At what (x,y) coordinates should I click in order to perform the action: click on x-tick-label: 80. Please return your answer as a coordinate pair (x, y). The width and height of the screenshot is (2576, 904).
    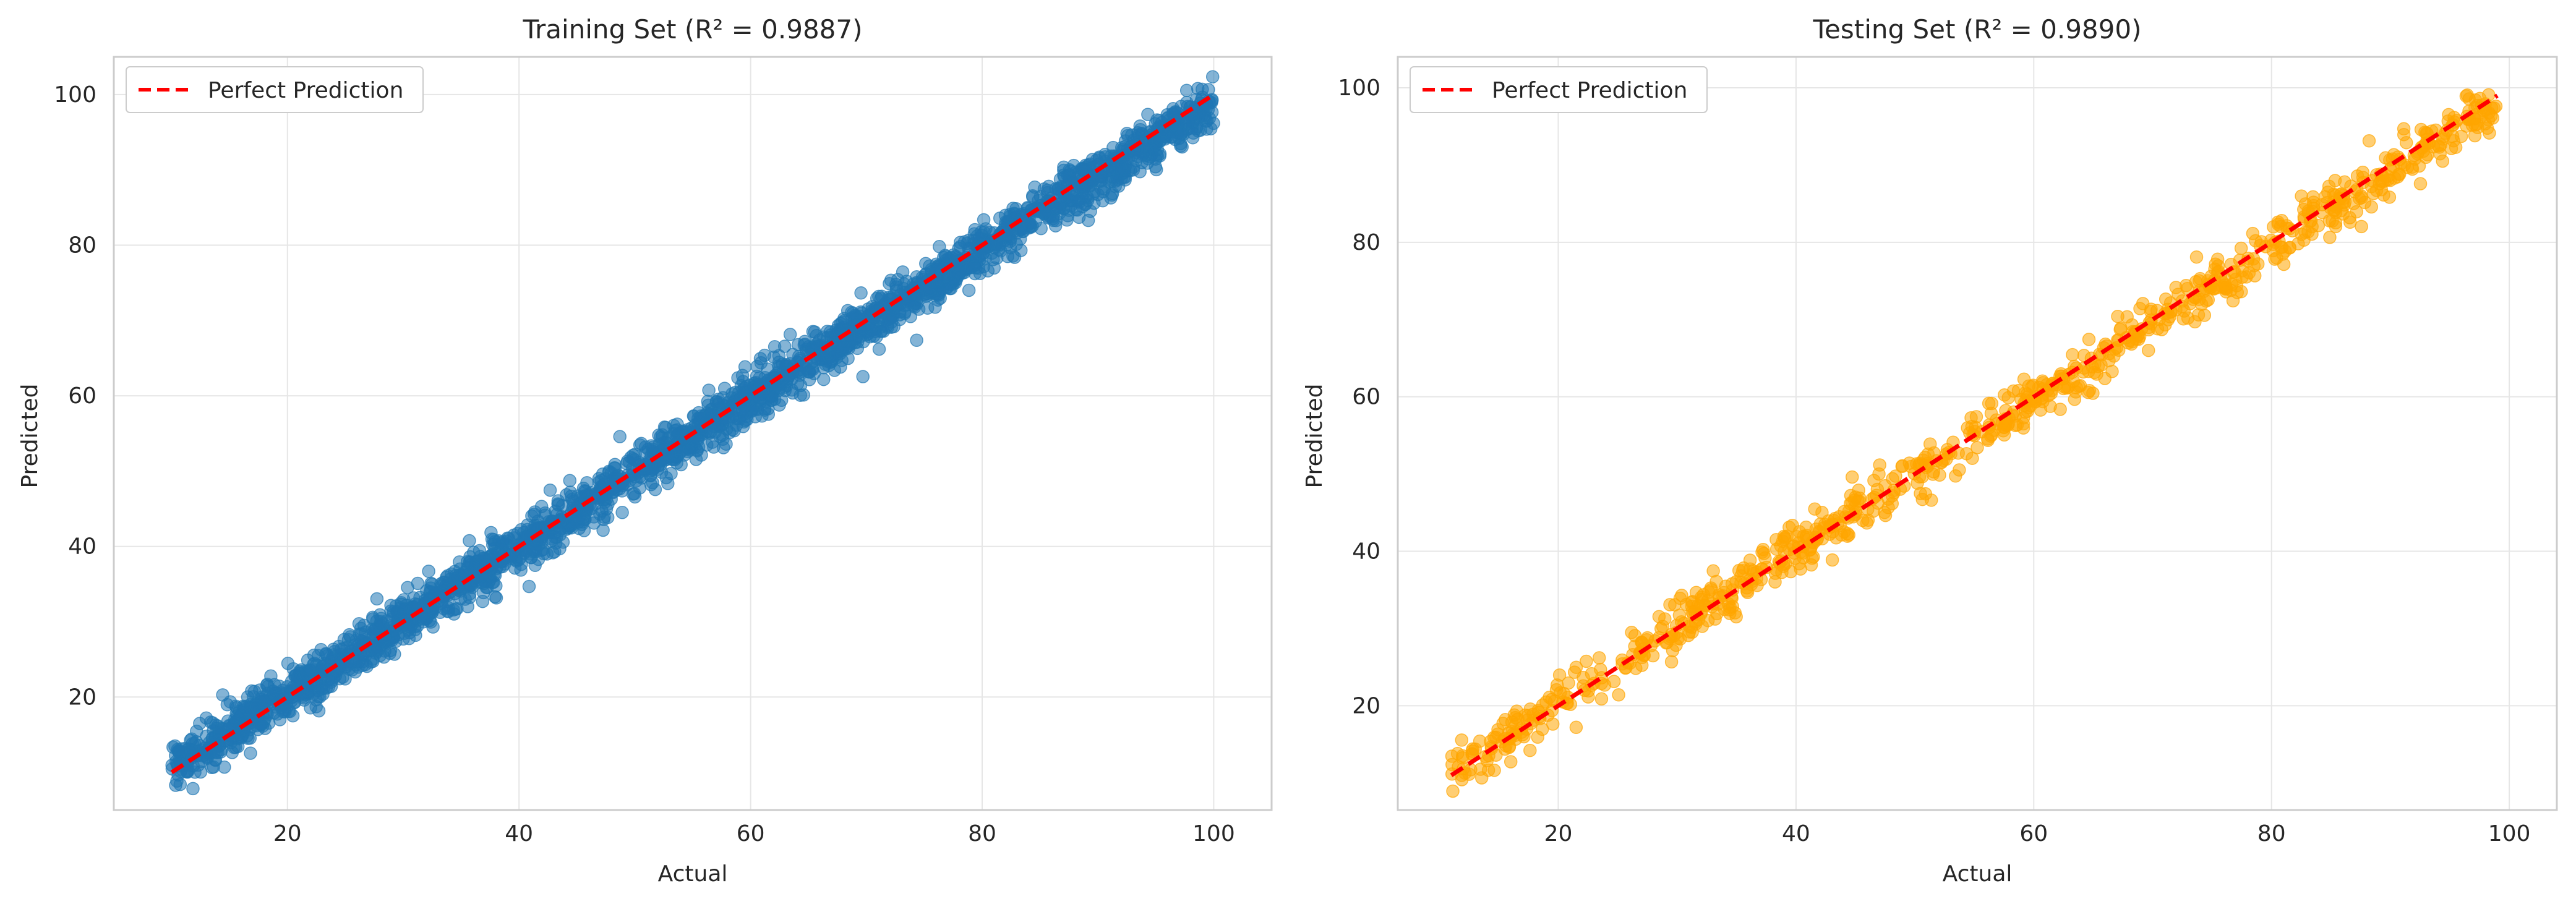
    Looking at the image, I should click on (2272, 833).